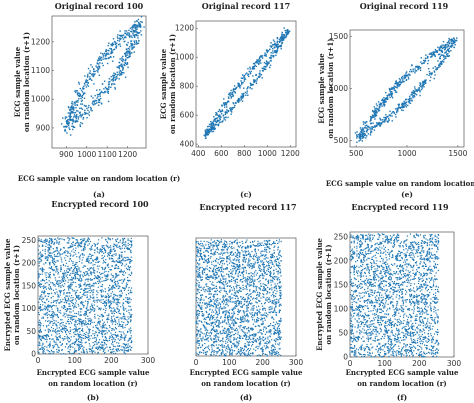 This screenshot has width=474, height=403. Describe the element at coordinates (407, 194) in the screenshot. I see `panel-label: (e)` at that location.